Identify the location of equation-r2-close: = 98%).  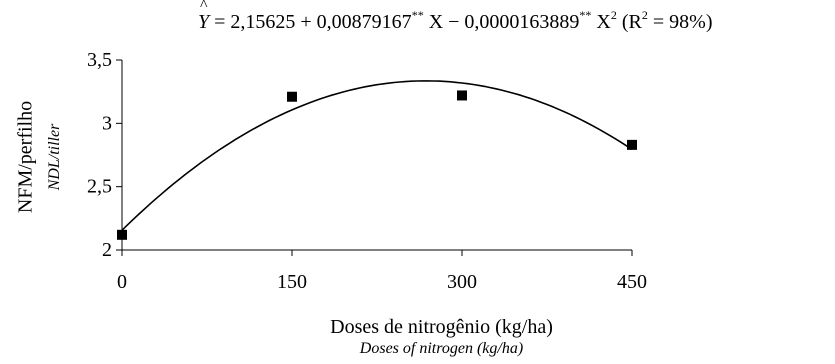
(680, 22).